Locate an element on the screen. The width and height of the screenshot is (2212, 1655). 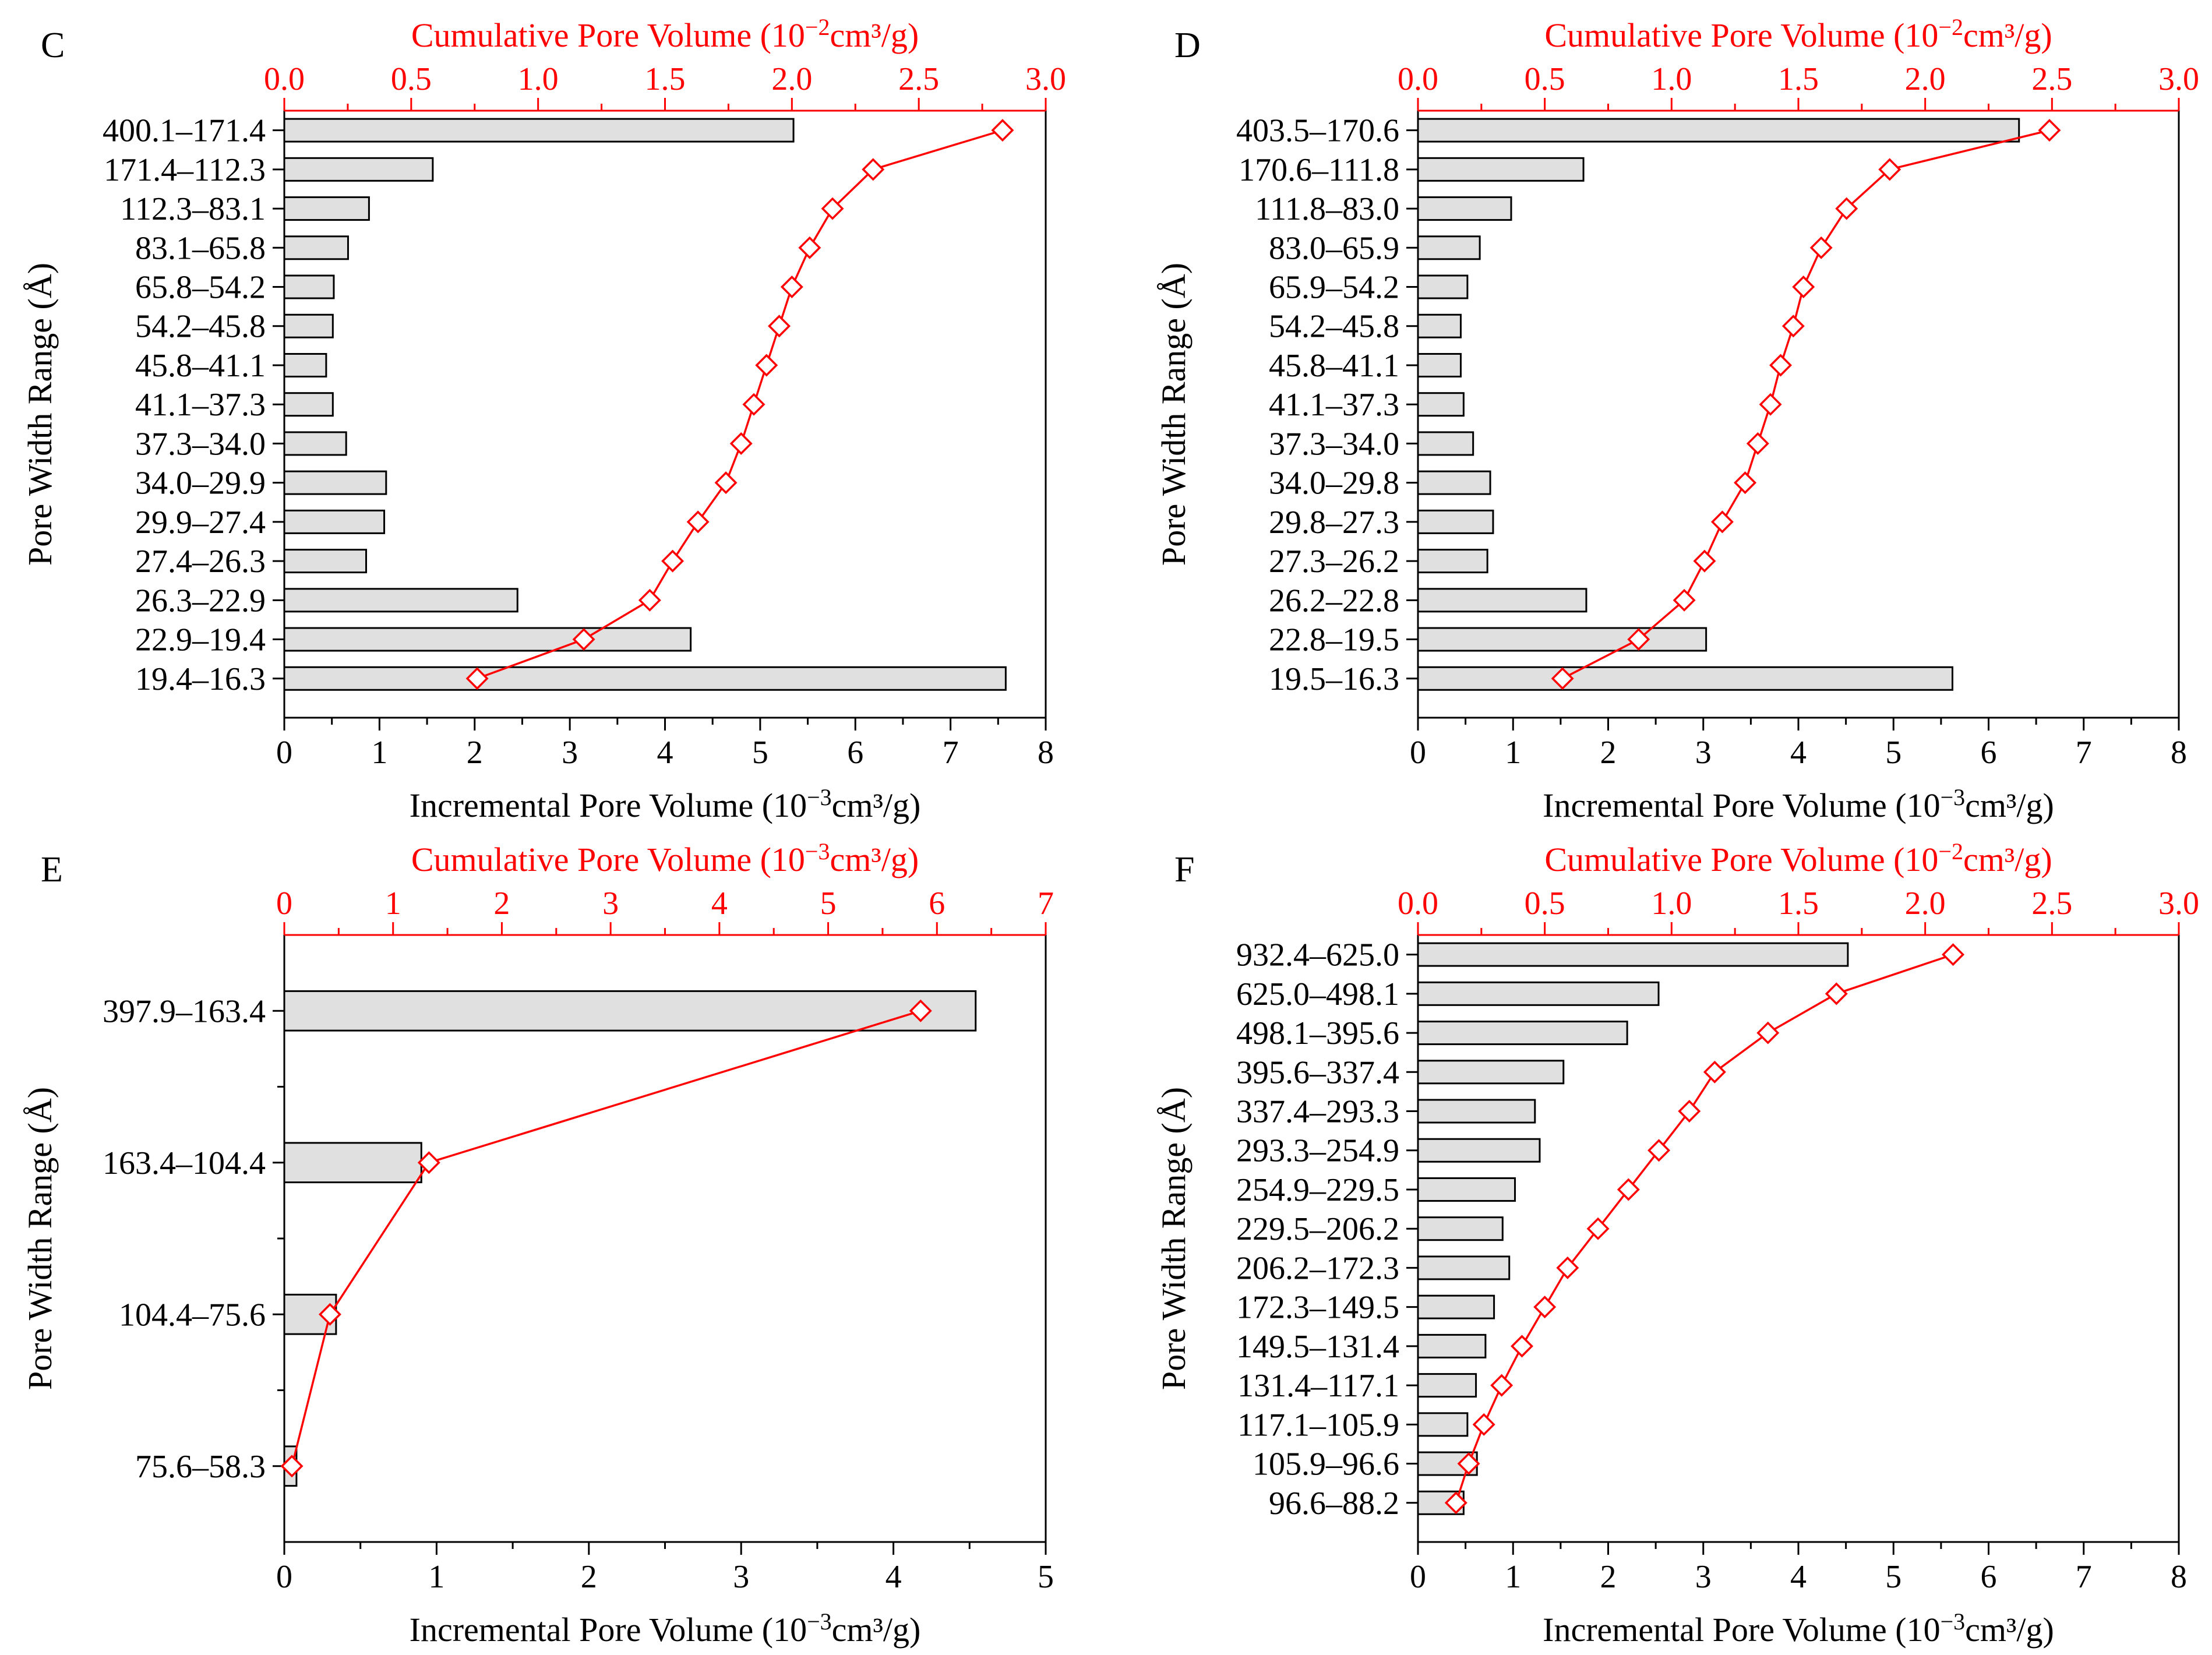
category-label-12: 117.1–105.9 is located at coordinates (1318, 1425).